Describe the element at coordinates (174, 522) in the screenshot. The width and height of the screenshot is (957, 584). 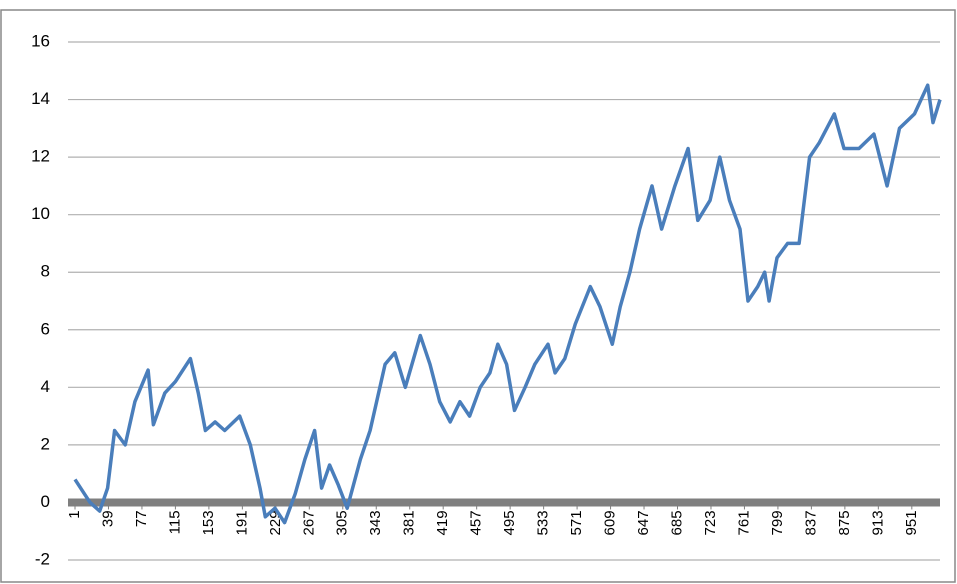
I see `x-tick-label: 115` at that location.